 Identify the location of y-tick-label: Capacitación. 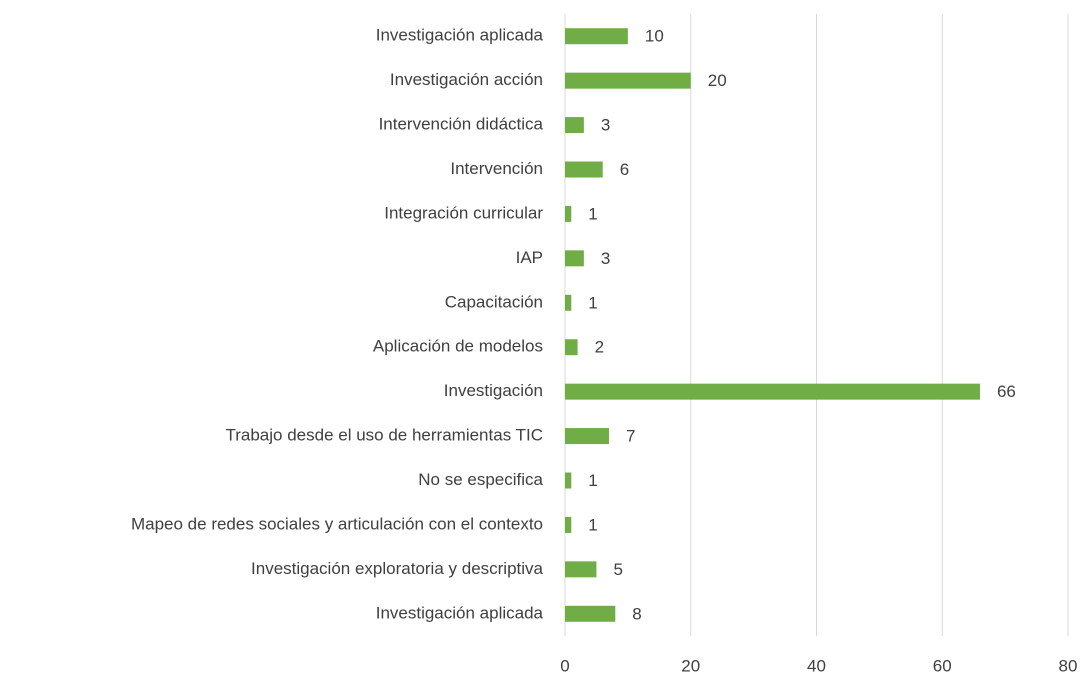
(494, 301).